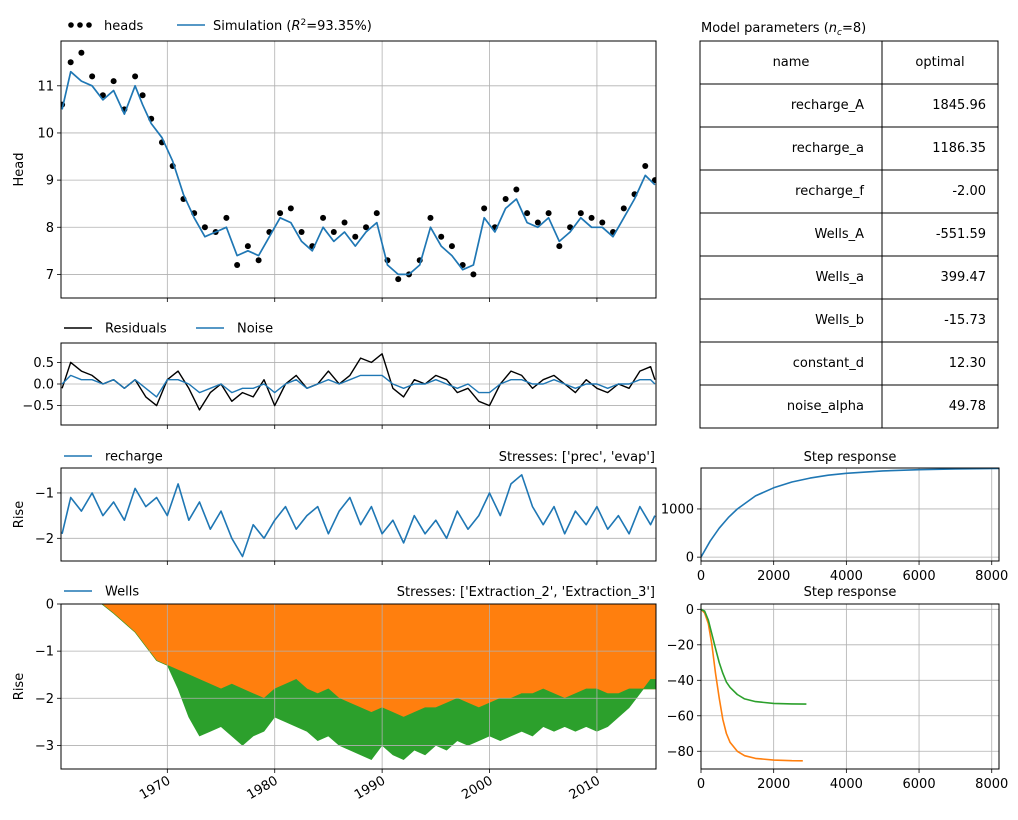  What do you see at coordinates (358, 386) in the screenshot?
I see `noise-line` at bounding box center [358, 386].